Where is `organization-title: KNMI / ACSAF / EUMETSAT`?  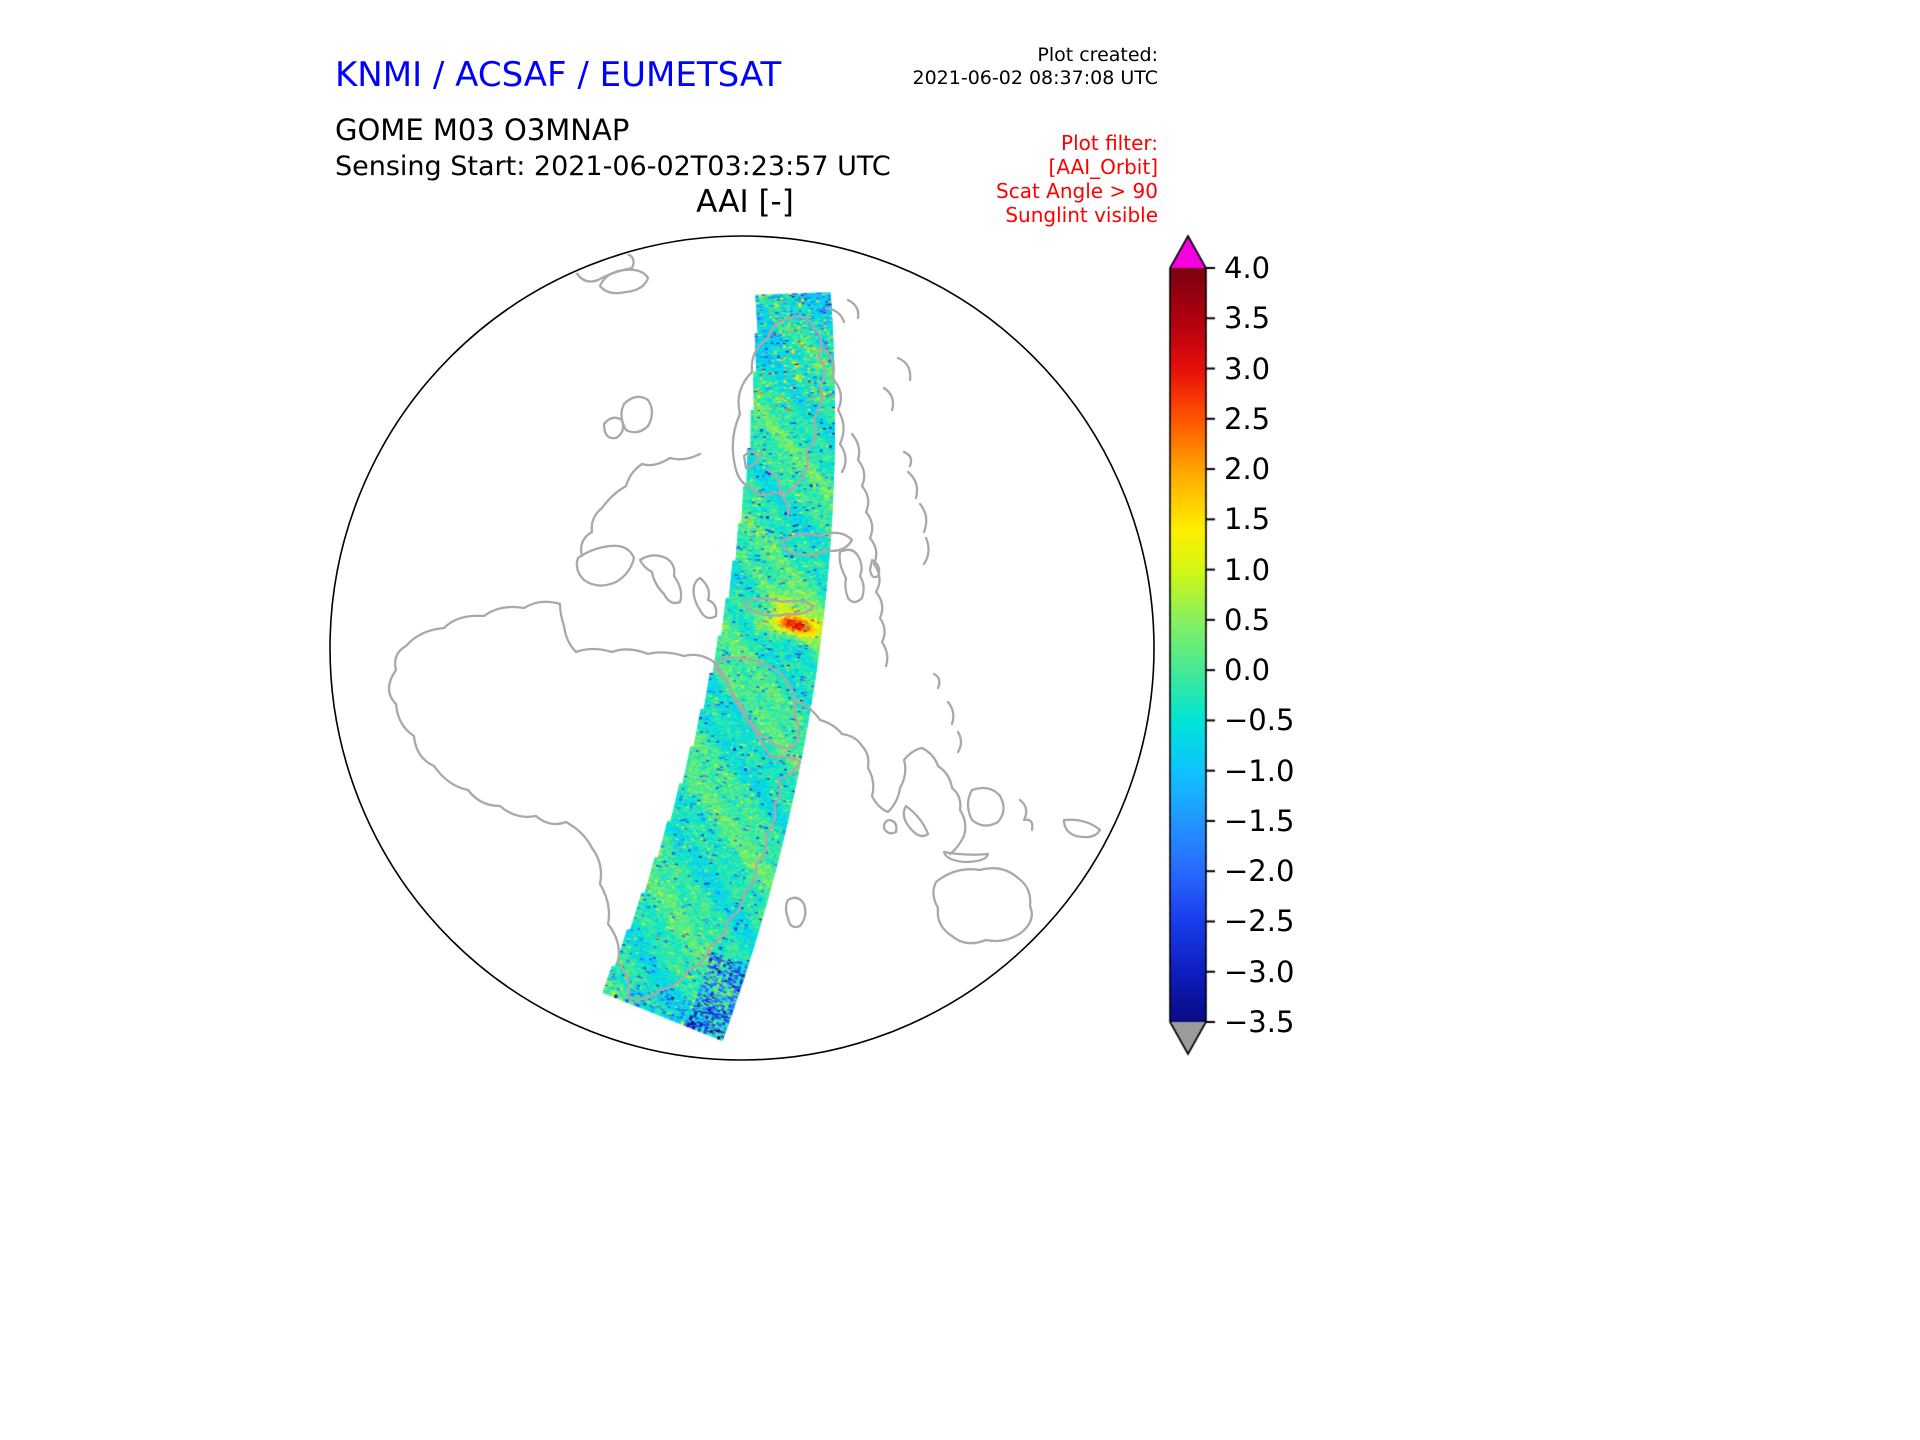
organization-title: KNMI / ACSAF / EUMETSAT is located at coordinates (558, 75).